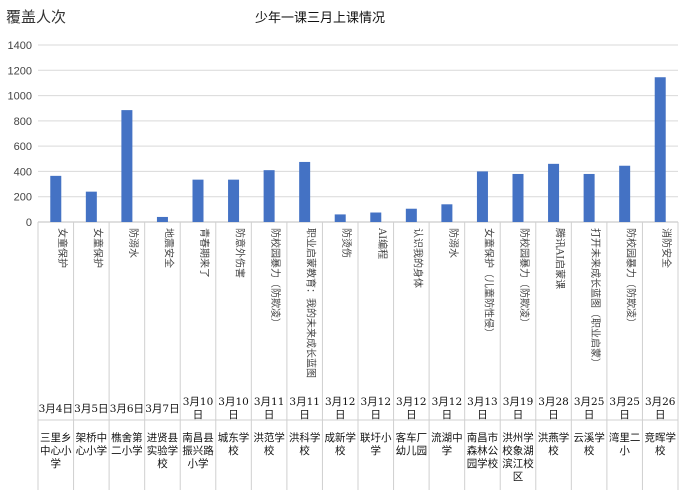 The image size is (690, 494). I want to click on category-label: 女童保护（儿童防性侵）, so click(488, 283).